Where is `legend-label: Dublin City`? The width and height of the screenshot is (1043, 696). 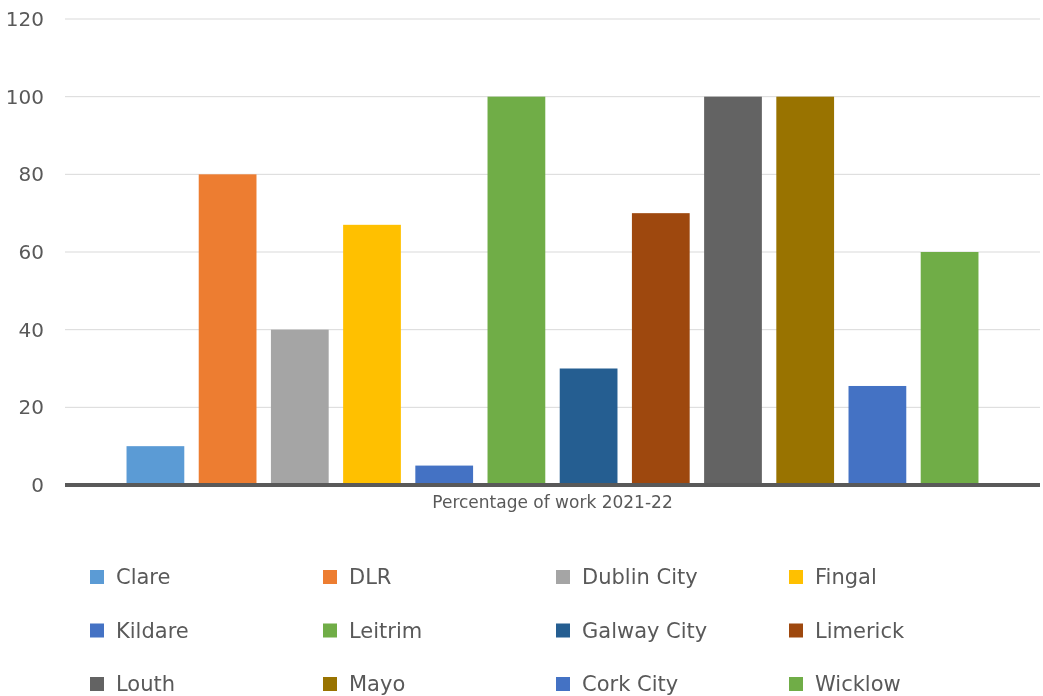
legend-label: Dublin City is located at coordinates (640, 577).